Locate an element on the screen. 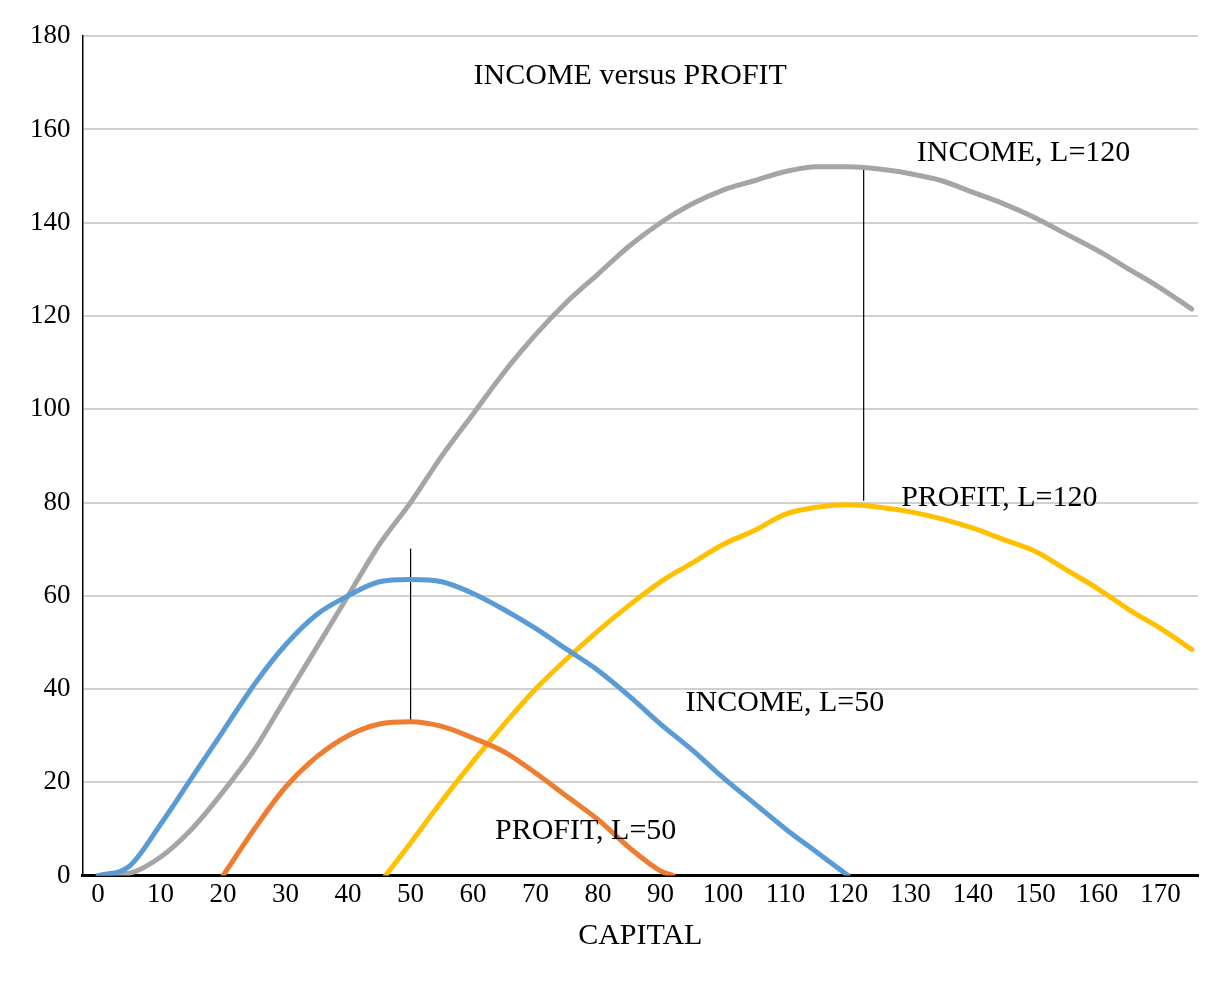  x-tick-label: 160 is located at coordinates (1098, 892).